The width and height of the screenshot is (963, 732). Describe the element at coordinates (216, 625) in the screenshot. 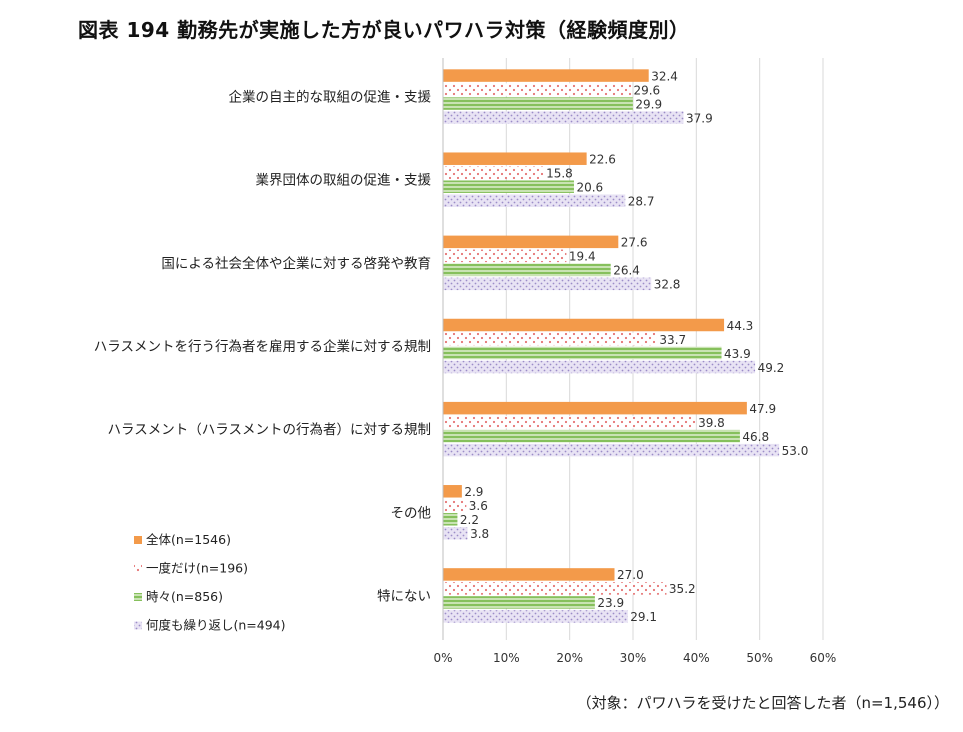

I see `legend-label: 何度も繰り返し(n=494)` at that location.